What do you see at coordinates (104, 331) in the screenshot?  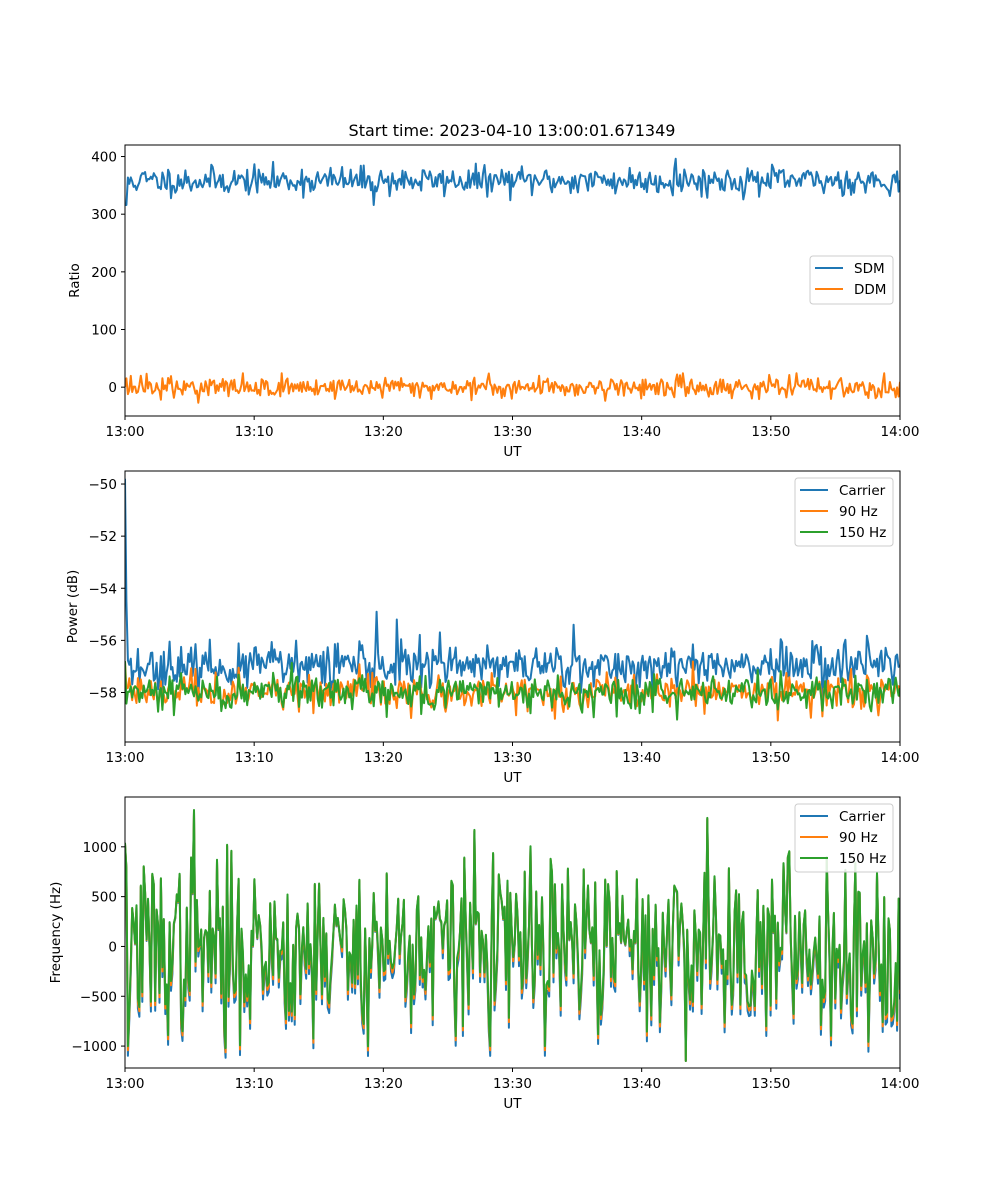 I see `y-tick-label: 100` at bounding box center [104, 331].